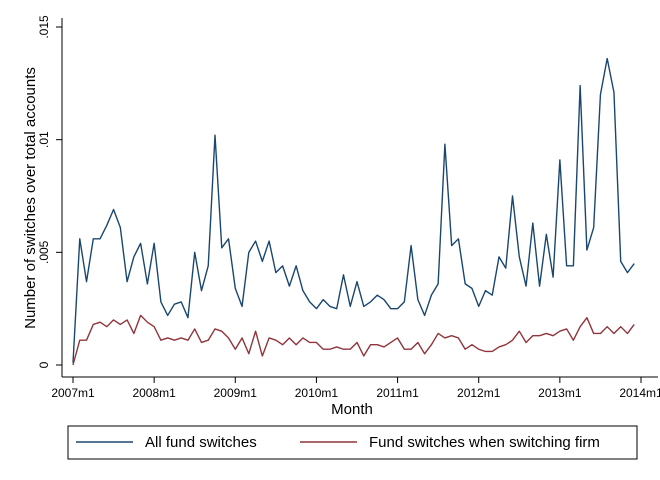 This screenshot has width=660, height=480. Describe the element at coordinates (201, 442) in the screenshot. I see `legend-label-all-fund-switches: All fund switches` at that location.